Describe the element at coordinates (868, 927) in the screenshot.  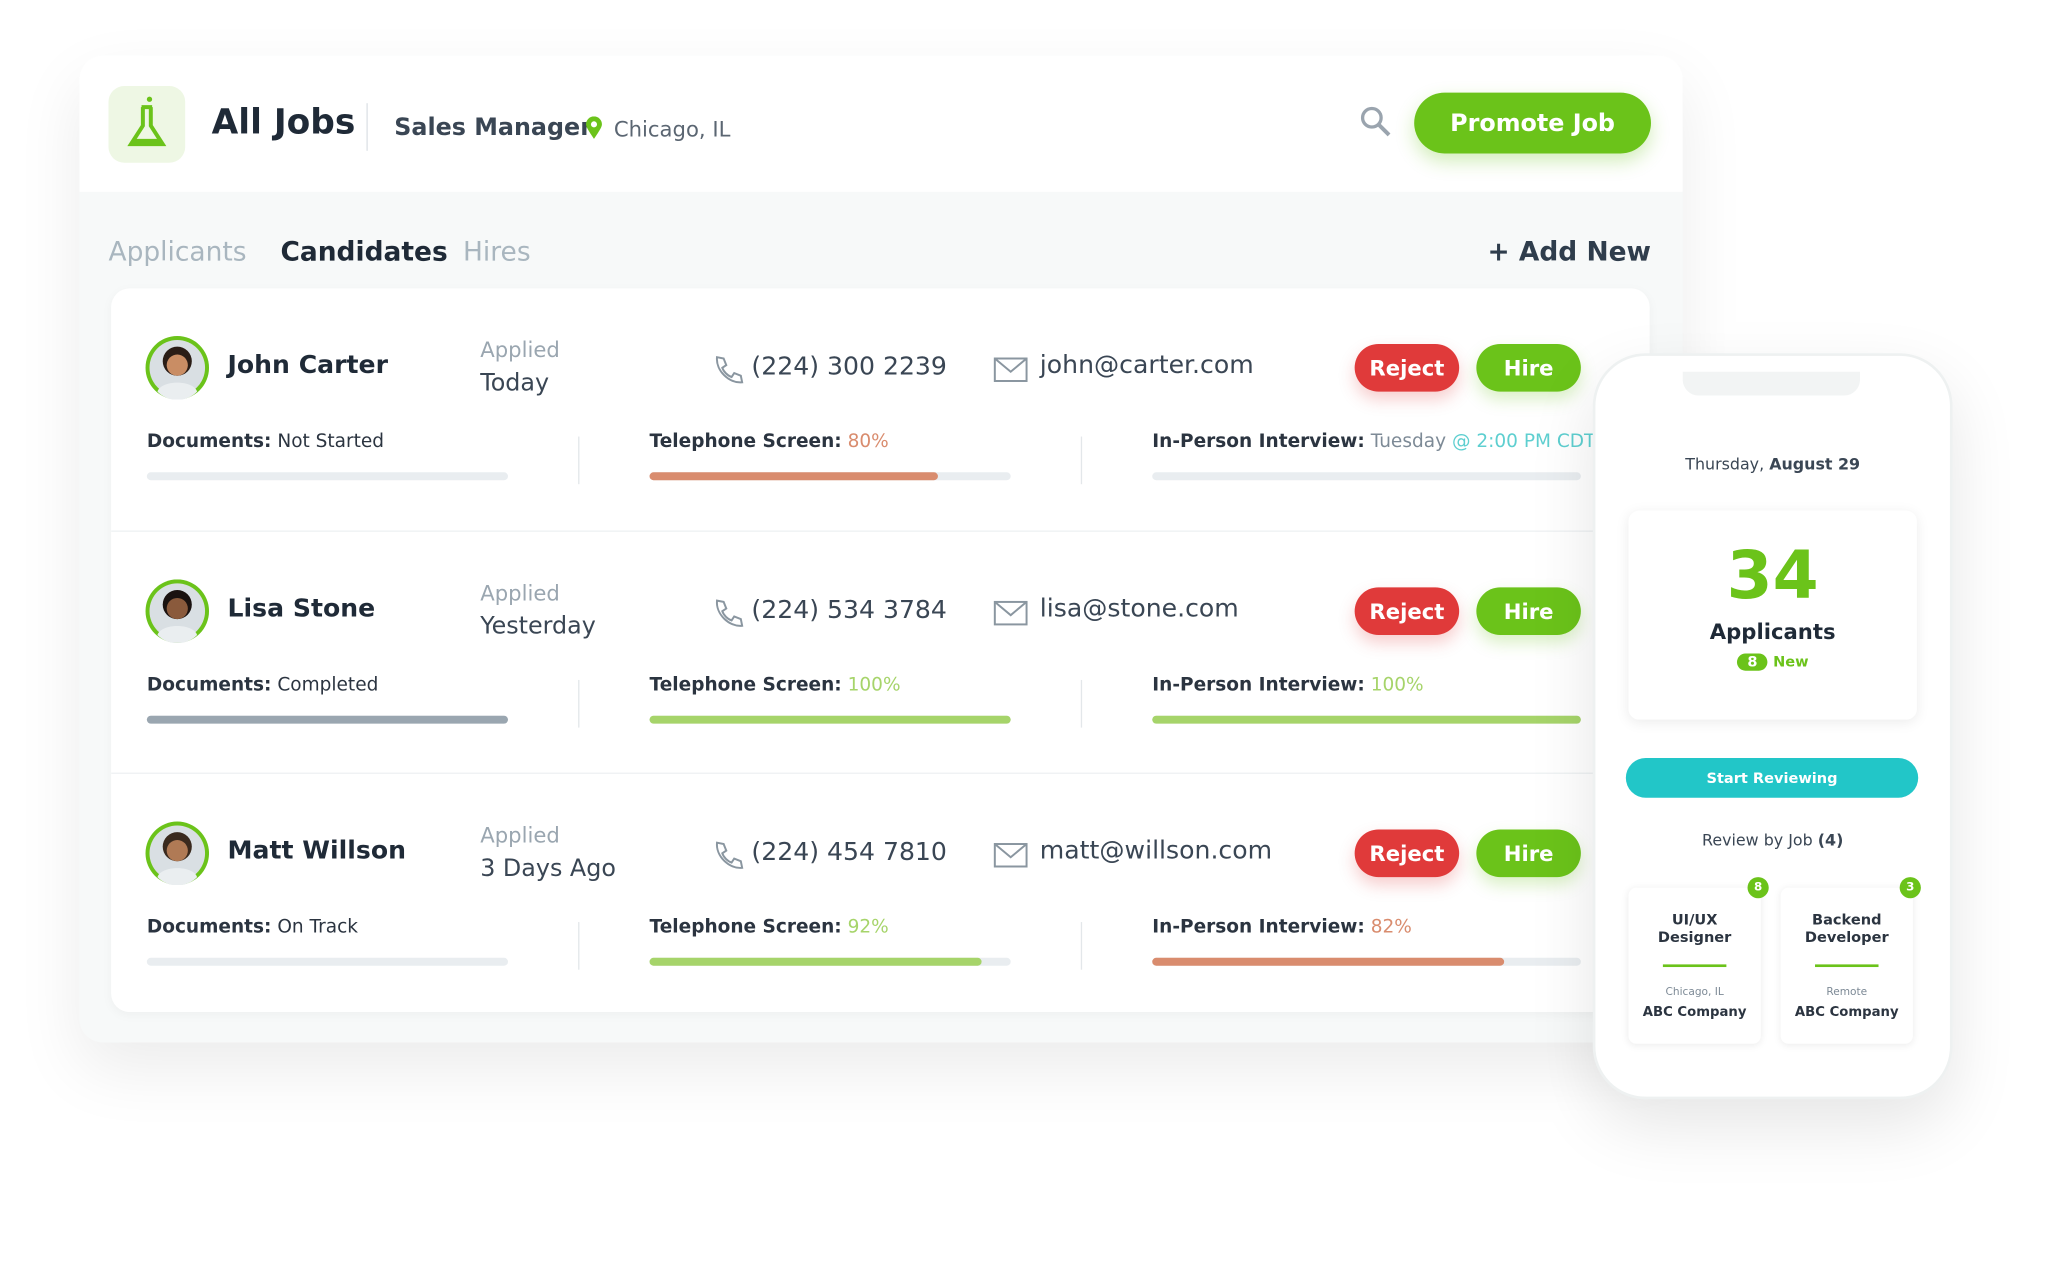
I see `stage-status: 92%` at that location.